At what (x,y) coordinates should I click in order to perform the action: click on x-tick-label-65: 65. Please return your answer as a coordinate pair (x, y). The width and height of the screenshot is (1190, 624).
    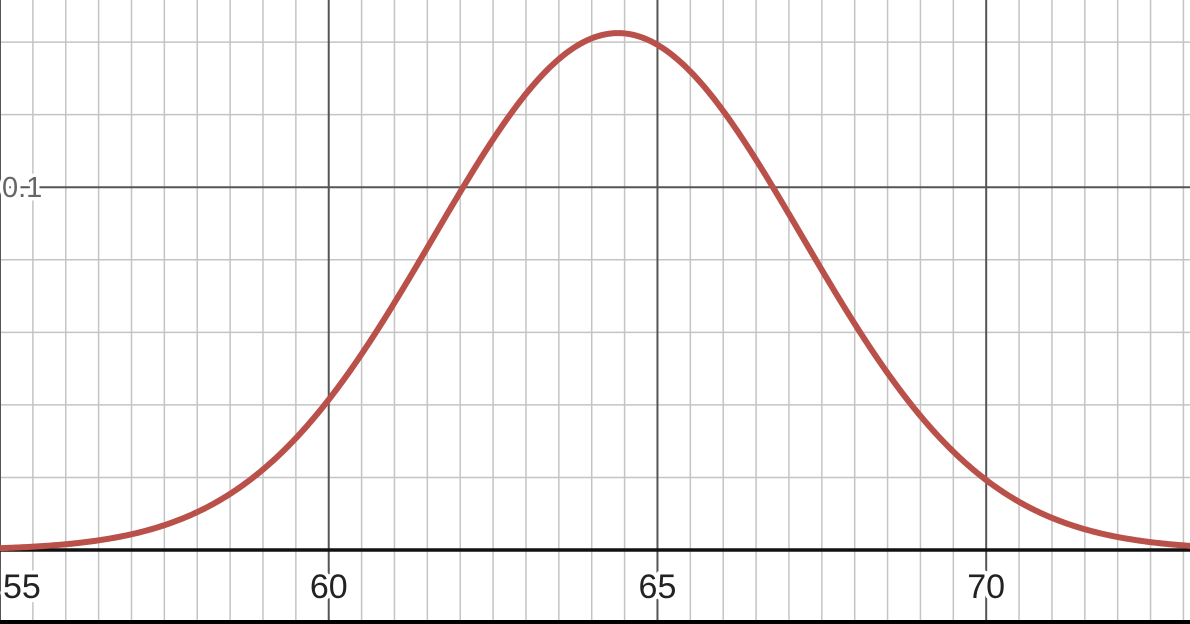
    Looking at the image, I should click on (658, 587).